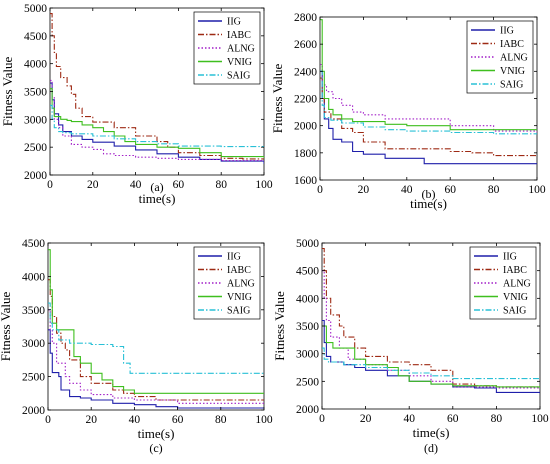 This screenshot has height=464, width=550. What do you see at coordinates (156, 187) in the screenshot?
I see `subplot-caption: (a)` at bounding box center [156, 187].